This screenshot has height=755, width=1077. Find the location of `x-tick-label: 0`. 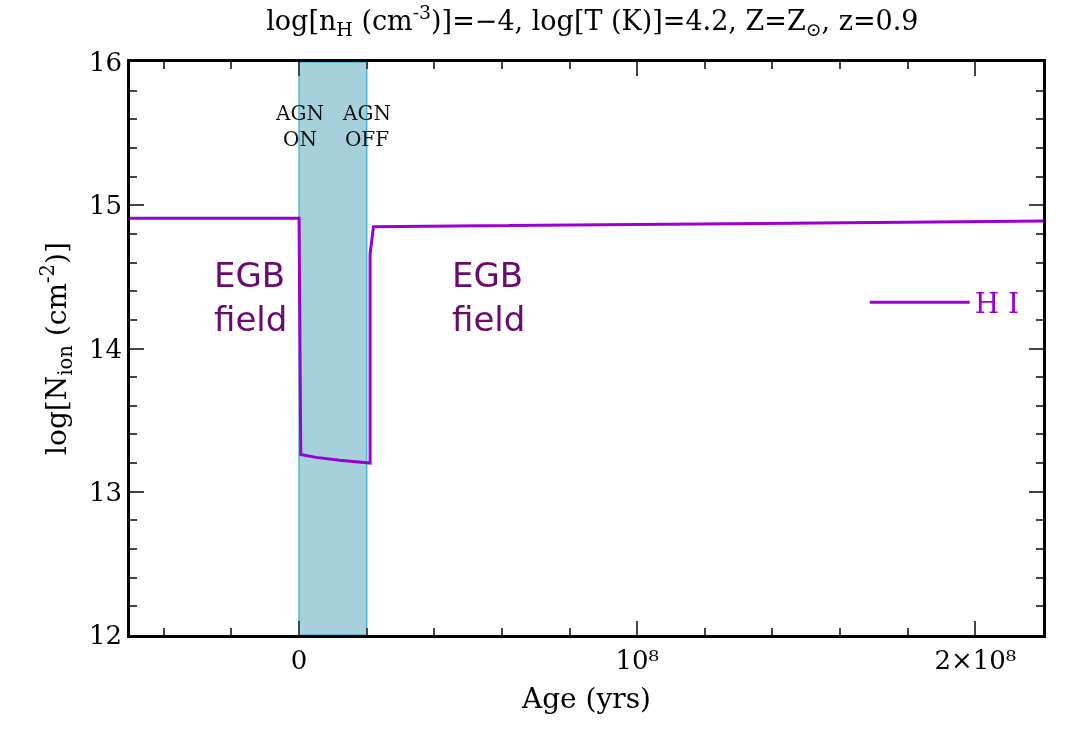

x-tick-label: 0 is located at coordinates (299, 659).